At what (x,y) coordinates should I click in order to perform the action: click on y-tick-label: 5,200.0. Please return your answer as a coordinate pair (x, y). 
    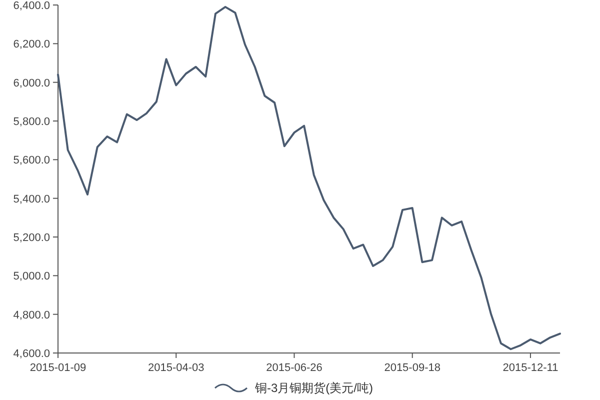
    Looking at the image, I should click on (31, 238).